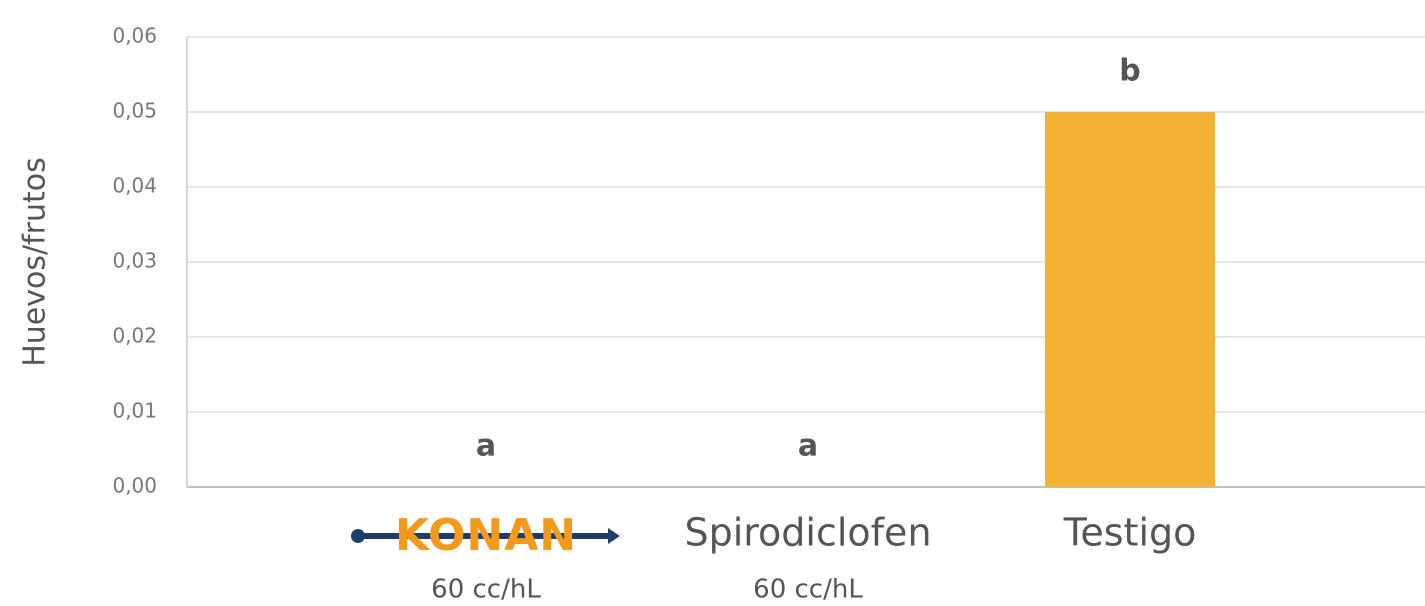 The height and width of the screenshot is (606, 1425). Describe the element at coordinates (134, 186) in the screenshot. I see `y-tick-label: 0,04` at that location.